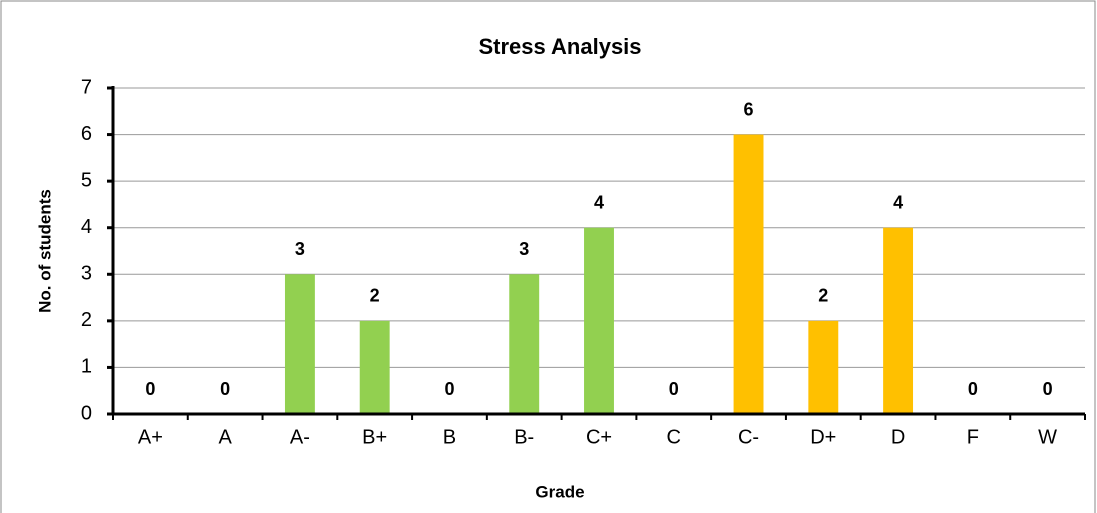  I want to click on data-label: 6, so click(749, 109).